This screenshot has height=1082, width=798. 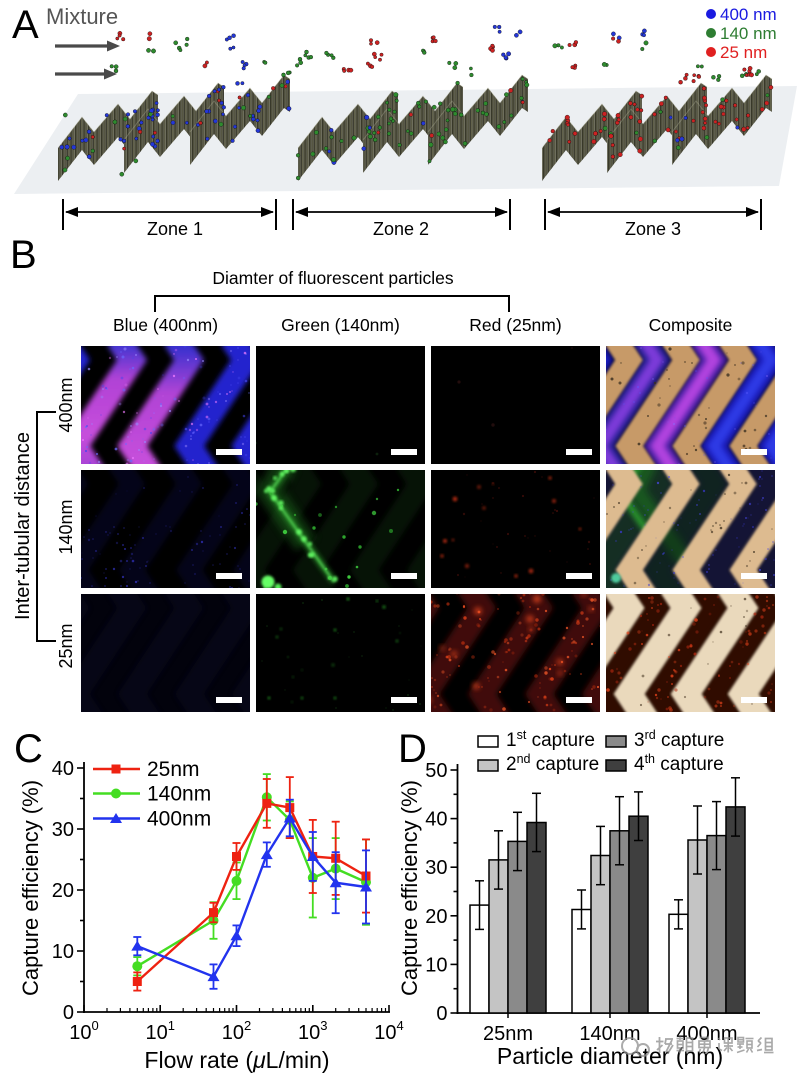 What do you see at coordinates (23, 255) in the screenshot?
I see `svg-text: B` at bounding box center [23, 255].